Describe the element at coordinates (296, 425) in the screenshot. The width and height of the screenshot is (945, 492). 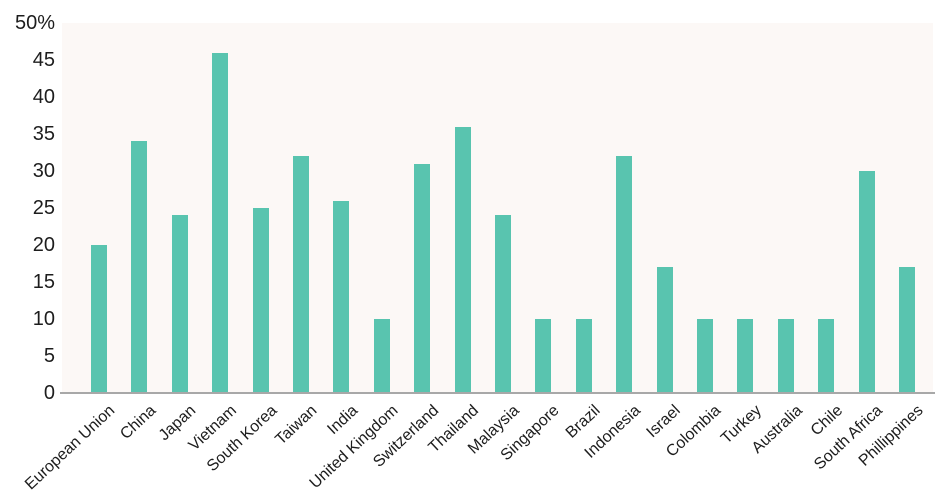
I see `x-tick-label-taiwan: Taiwan` at that location.